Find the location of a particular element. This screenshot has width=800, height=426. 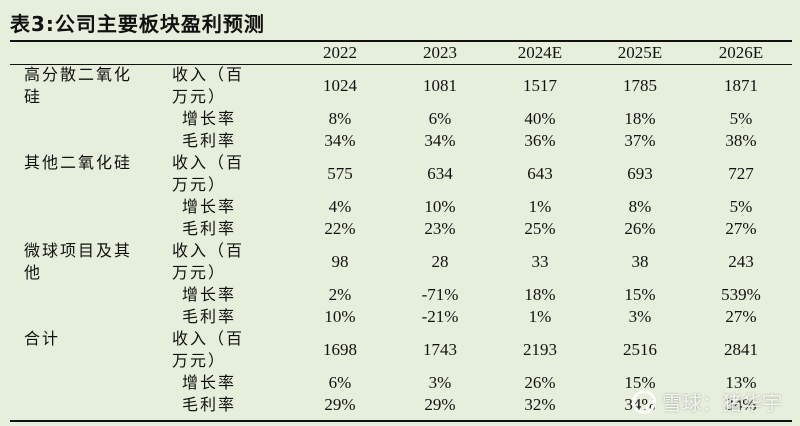

value-cell: 1698 is located at coordinates (340, 349).